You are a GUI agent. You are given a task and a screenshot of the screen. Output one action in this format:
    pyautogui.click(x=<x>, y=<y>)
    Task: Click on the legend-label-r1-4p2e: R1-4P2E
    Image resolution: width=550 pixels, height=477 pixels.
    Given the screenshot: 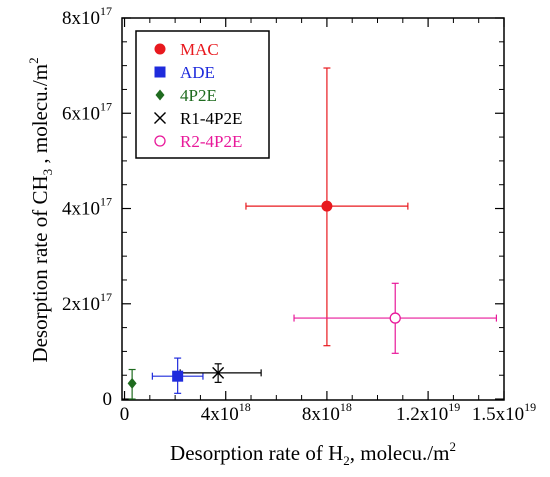 What is the action you would take?
    pyautogui.click(x=211, y=118)
    